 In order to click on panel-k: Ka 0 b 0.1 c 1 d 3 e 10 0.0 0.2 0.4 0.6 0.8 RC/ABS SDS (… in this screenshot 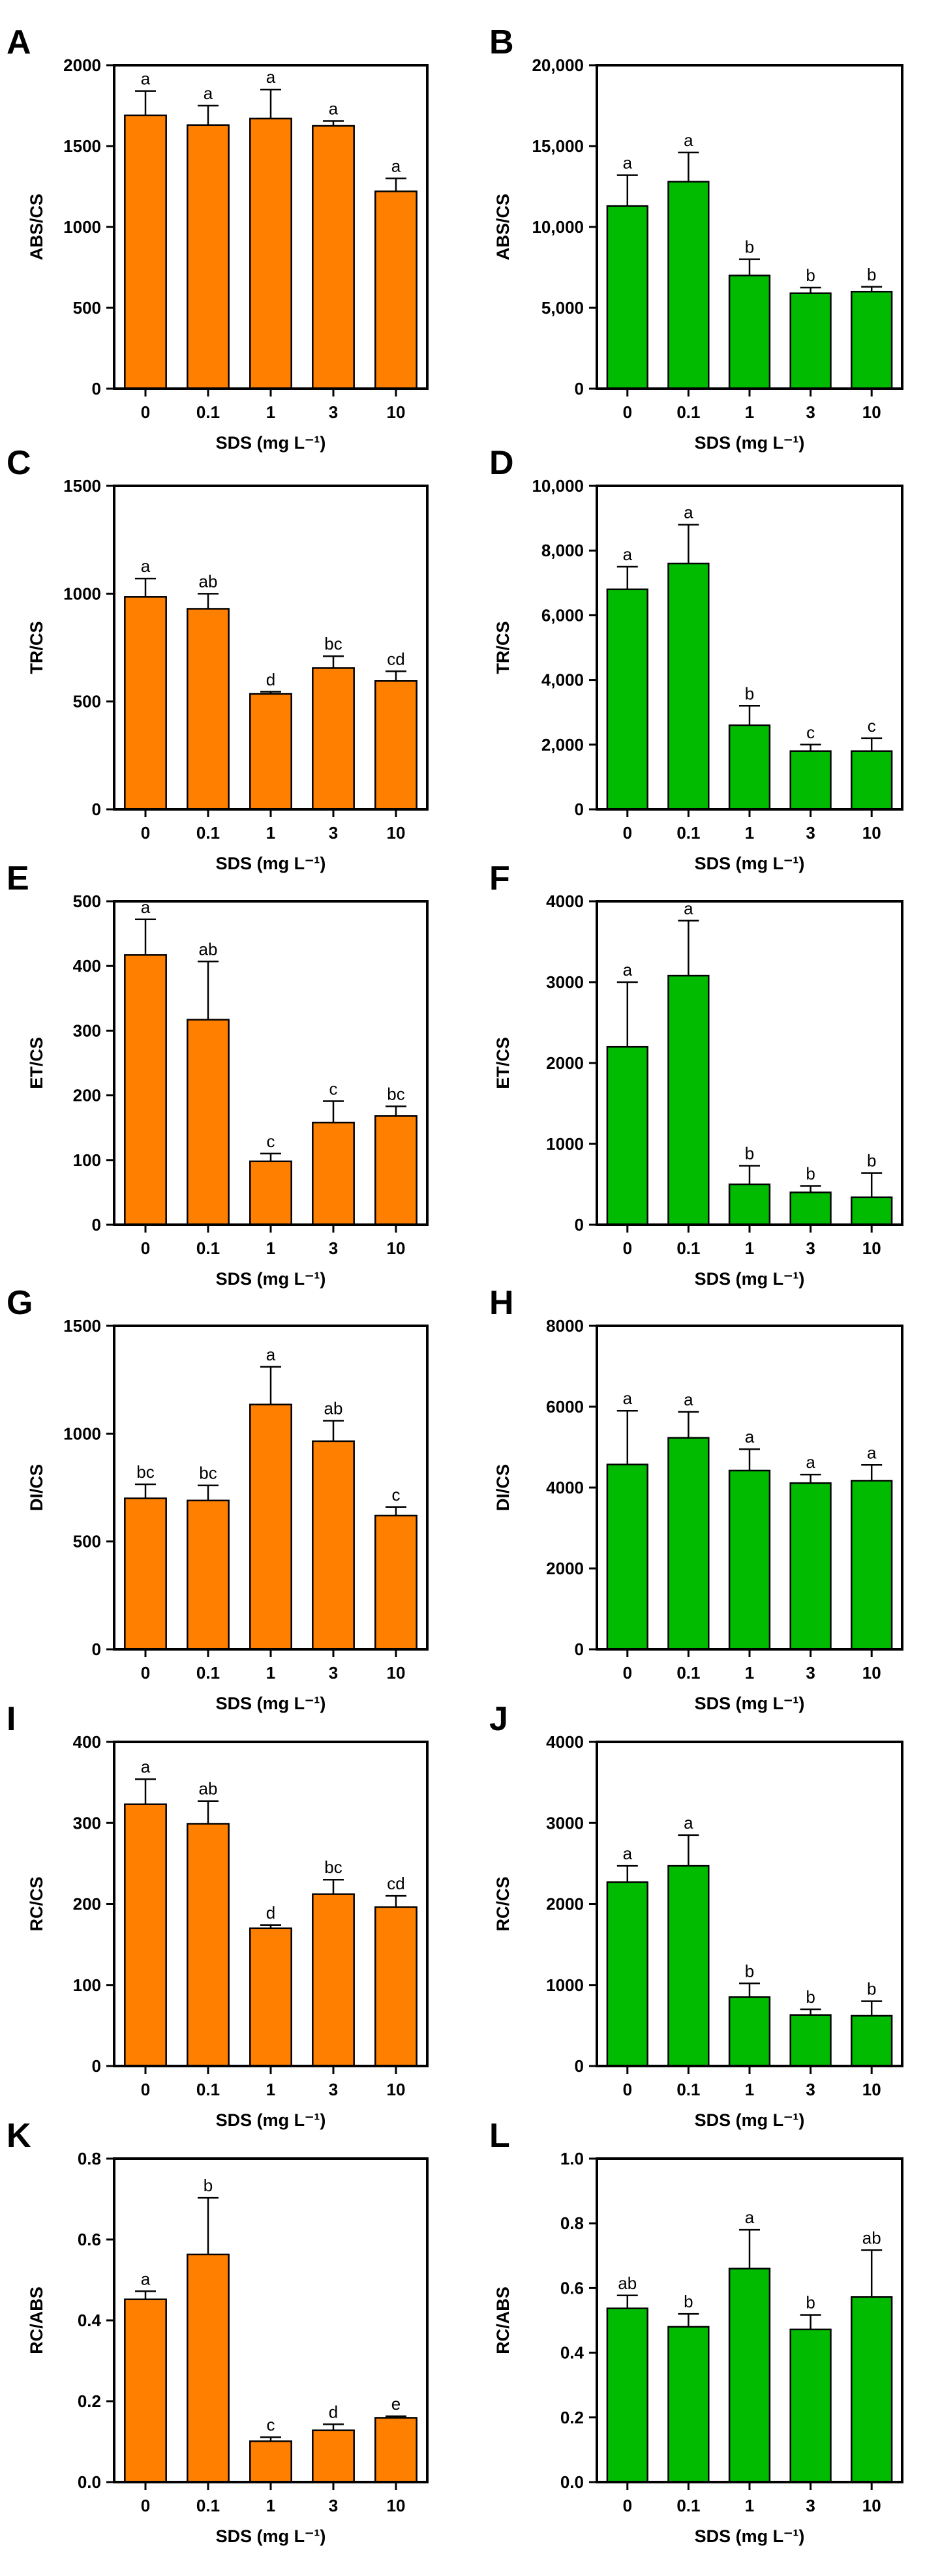, I will do `click(218, 2331)`.